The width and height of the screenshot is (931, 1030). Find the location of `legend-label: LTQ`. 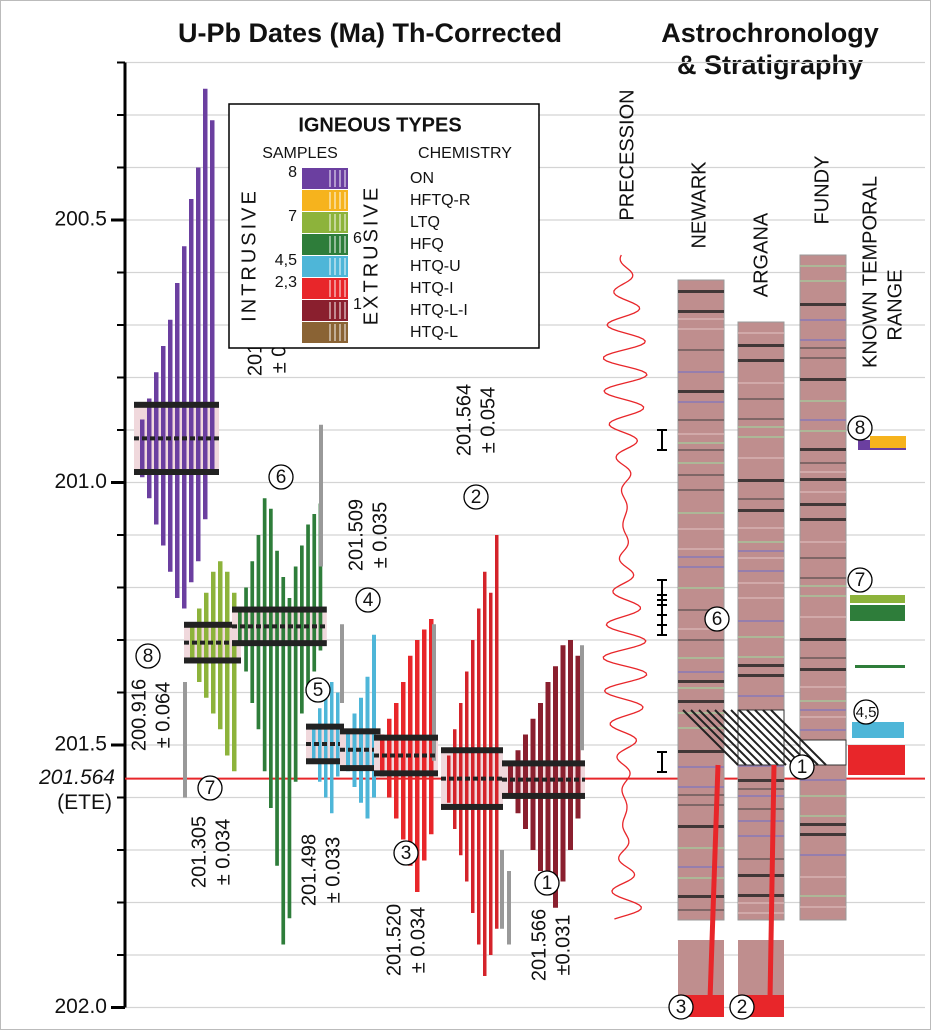

legend-label: LTQ is located at coordinates (425, 222).